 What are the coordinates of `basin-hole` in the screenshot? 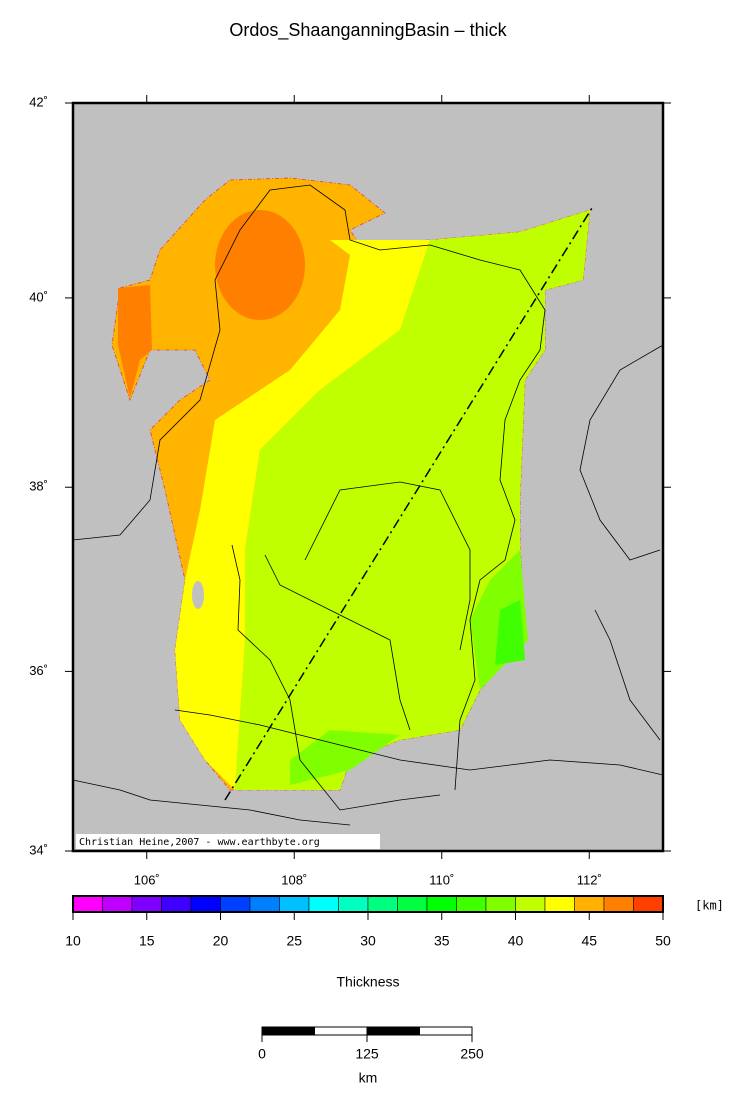 It's located at (198, 595).